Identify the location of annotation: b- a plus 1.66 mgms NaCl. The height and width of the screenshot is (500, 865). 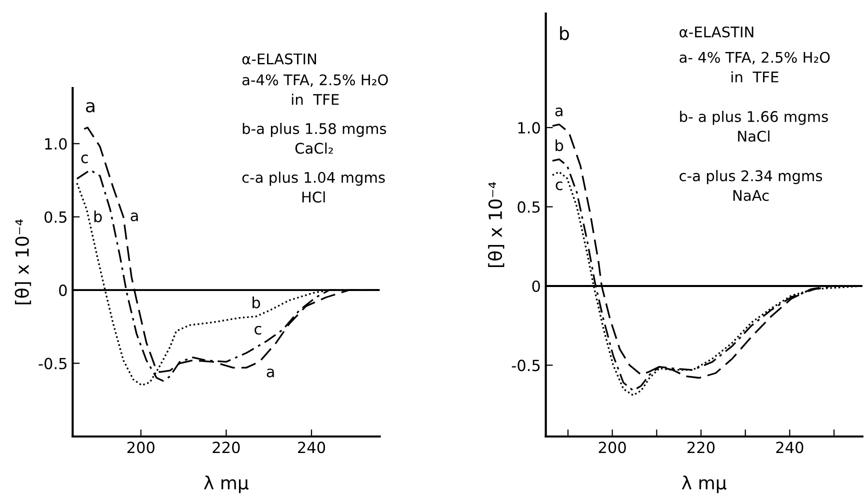
(754, 126).